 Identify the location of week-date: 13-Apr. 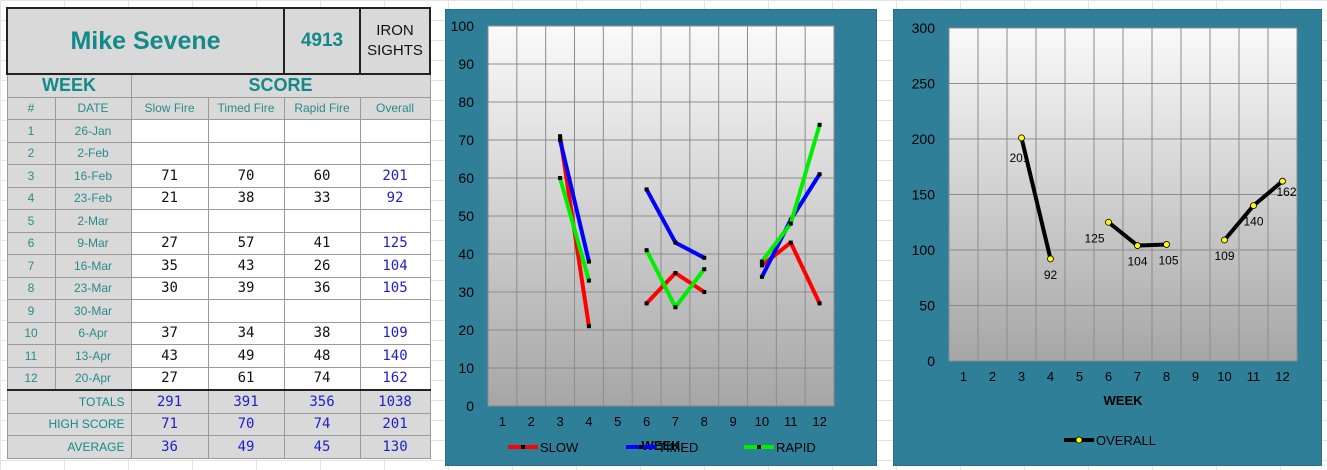
(93, 356).